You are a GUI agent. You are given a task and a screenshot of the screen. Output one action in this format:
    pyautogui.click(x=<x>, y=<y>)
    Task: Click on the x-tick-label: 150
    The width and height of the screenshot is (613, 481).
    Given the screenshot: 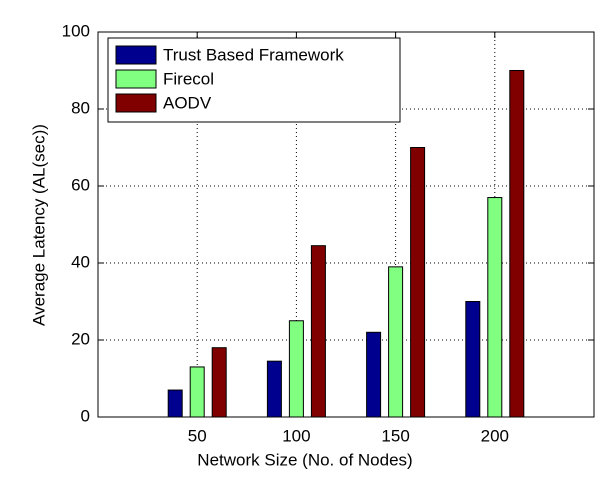 What is the action you would take?
    pyautogui.click(x=395, y=435)
    